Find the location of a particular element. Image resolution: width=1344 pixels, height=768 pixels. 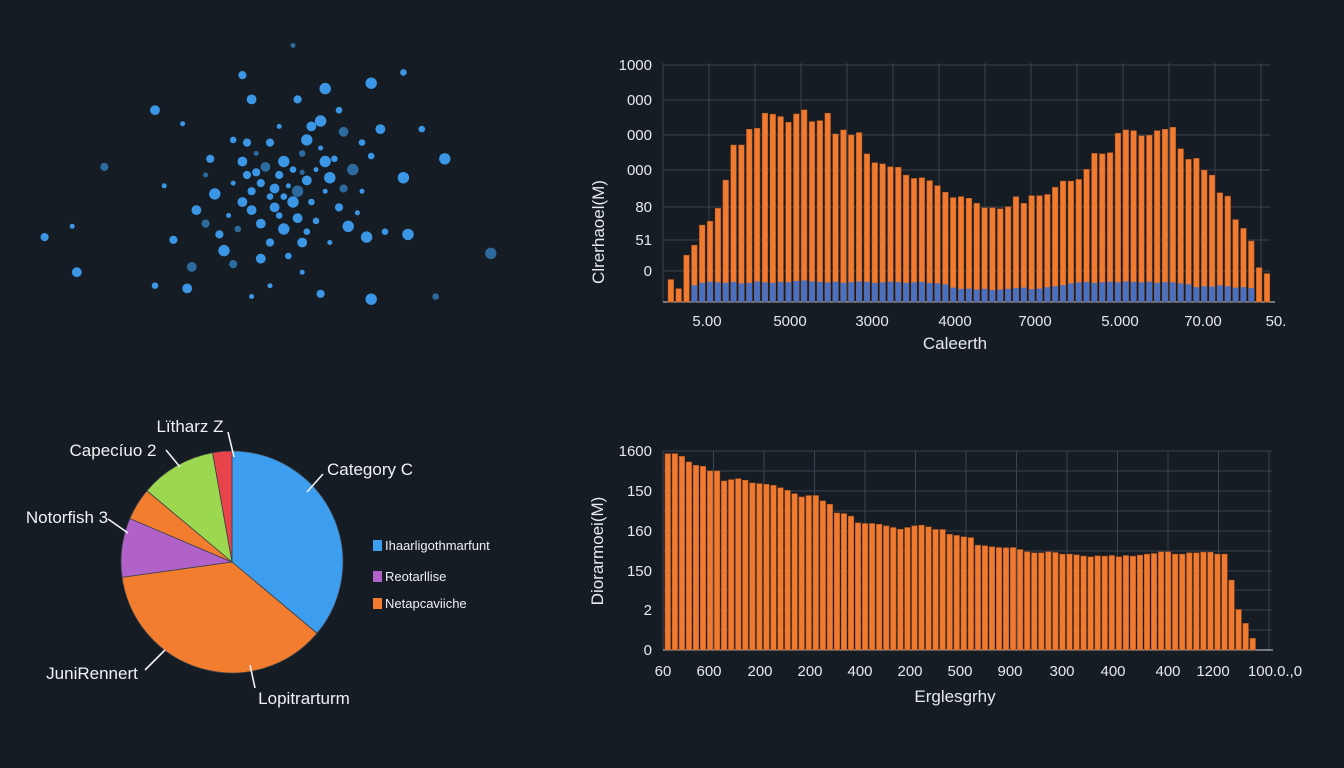

legend-swatch is located at coordinates (377, 603).